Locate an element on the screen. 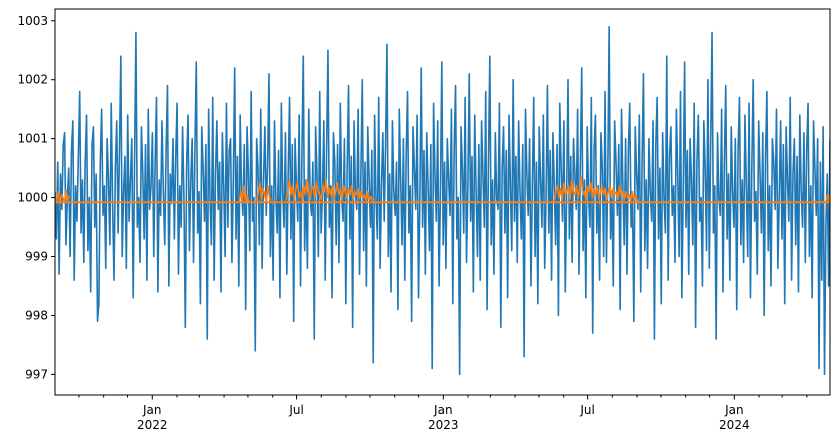 The image size is (839, 444). x-tick-year-label: 2024 is located at coordinates (734, 425).